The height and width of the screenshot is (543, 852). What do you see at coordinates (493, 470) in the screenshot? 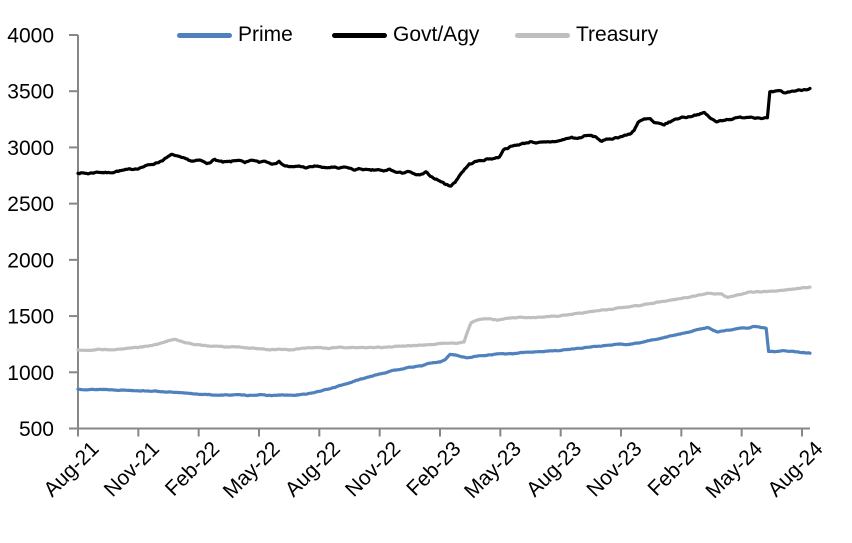
I see `x-axis-tick-label: May-23` at bounding box center [493, 470].